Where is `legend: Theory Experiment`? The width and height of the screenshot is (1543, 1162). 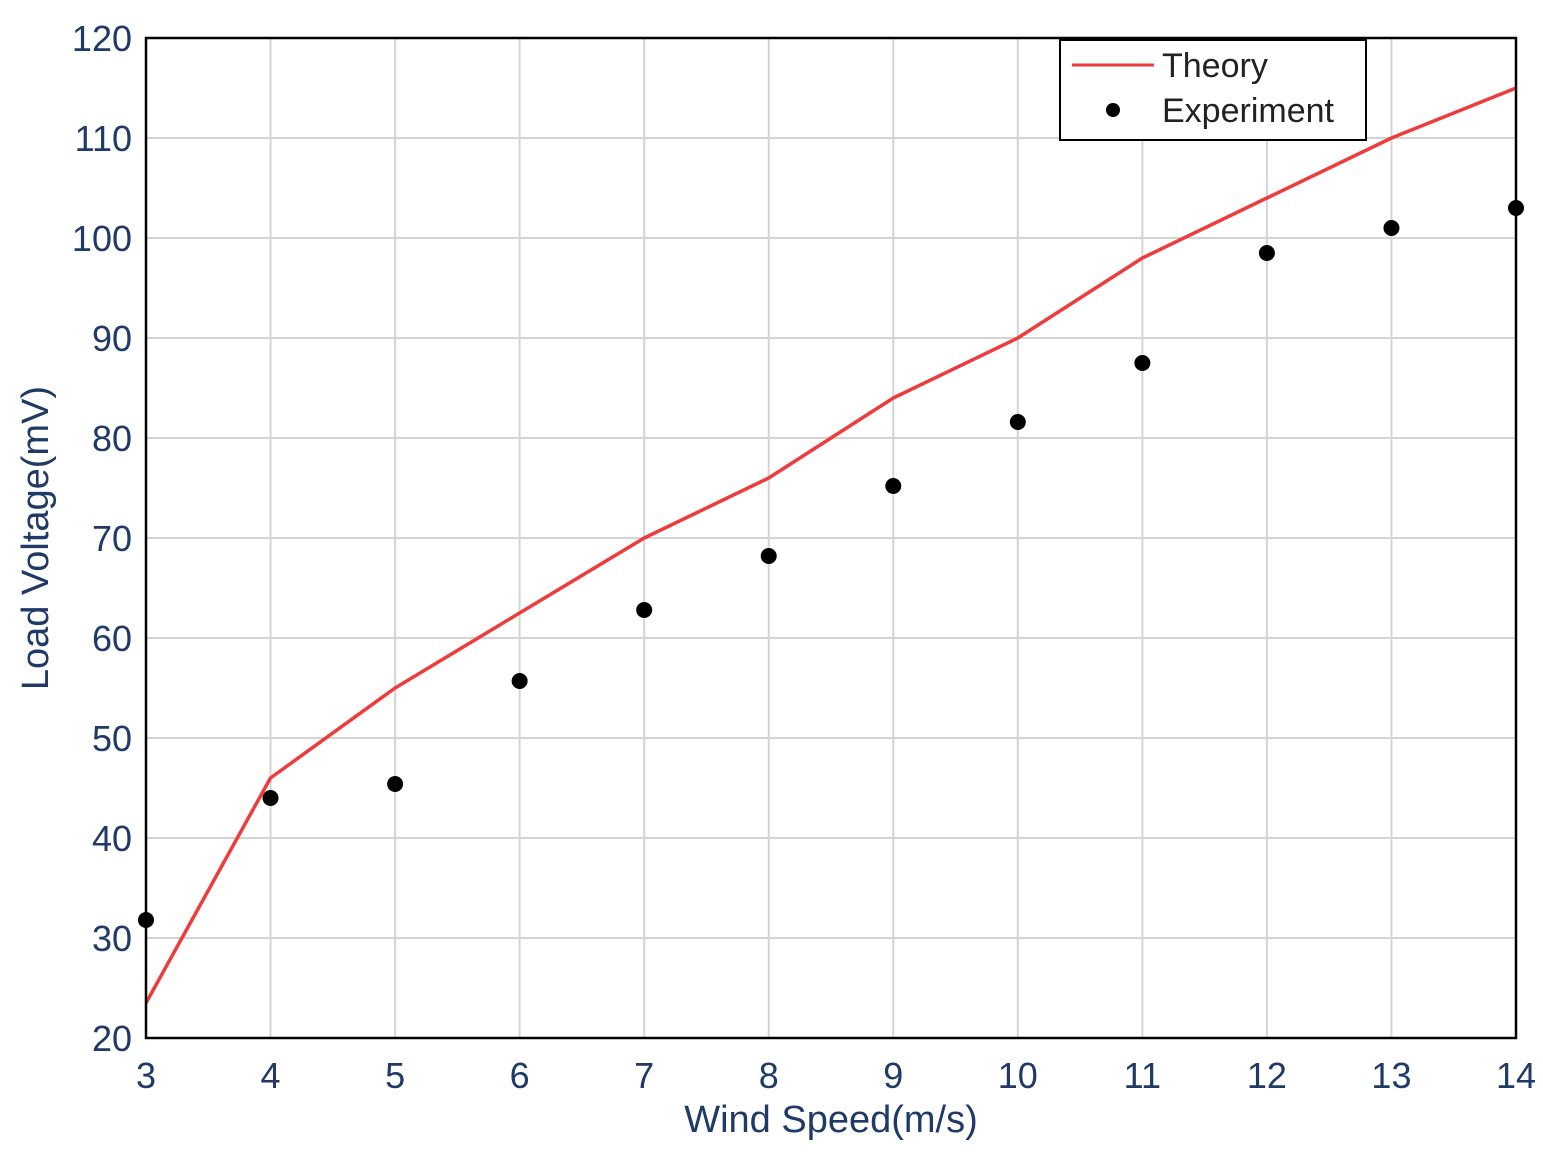 legend: Theory Experiment is located at coordinates (1213, 90).